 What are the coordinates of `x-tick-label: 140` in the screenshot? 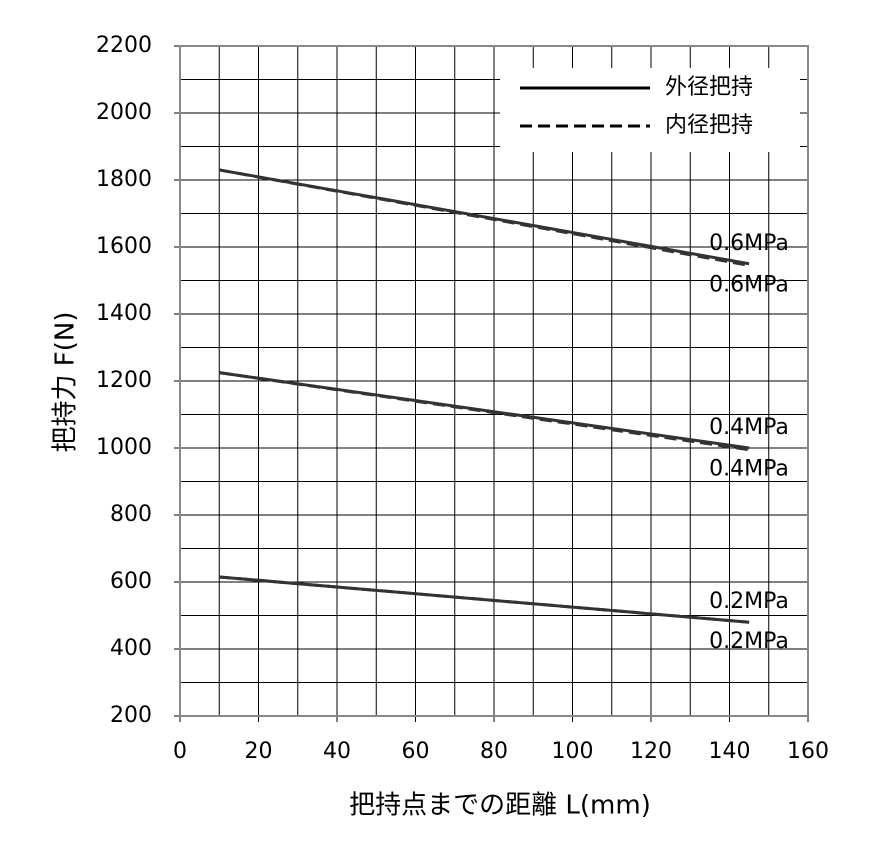 It's located at (730, 751).